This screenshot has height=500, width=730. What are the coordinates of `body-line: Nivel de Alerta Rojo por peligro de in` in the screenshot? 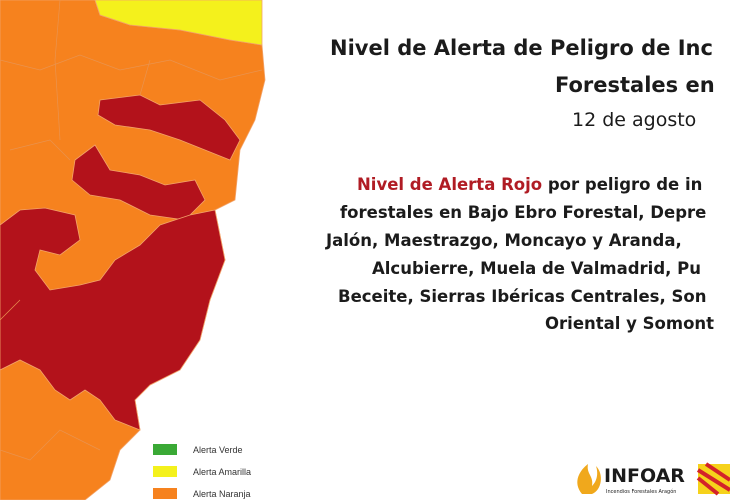 It's located at (529, 184).